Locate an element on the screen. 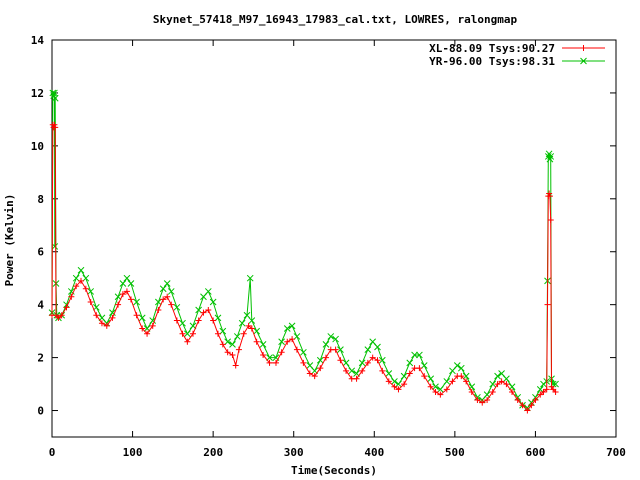  x-tick-label: 600 is located at coordinates (535, 452).